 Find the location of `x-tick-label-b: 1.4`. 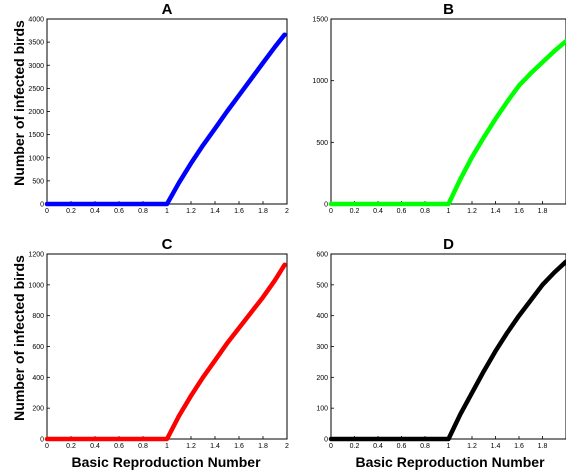

x-tick-label-b: 1.4 is located at coordinates (496, 211).